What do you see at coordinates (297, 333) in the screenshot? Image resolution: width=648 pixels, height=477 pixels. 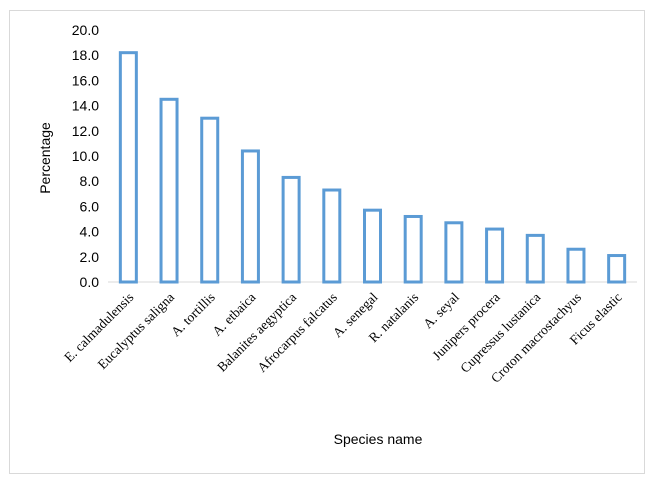 I see `category-label: Afrocarpus falcatus` at bounding box center [297, 333].